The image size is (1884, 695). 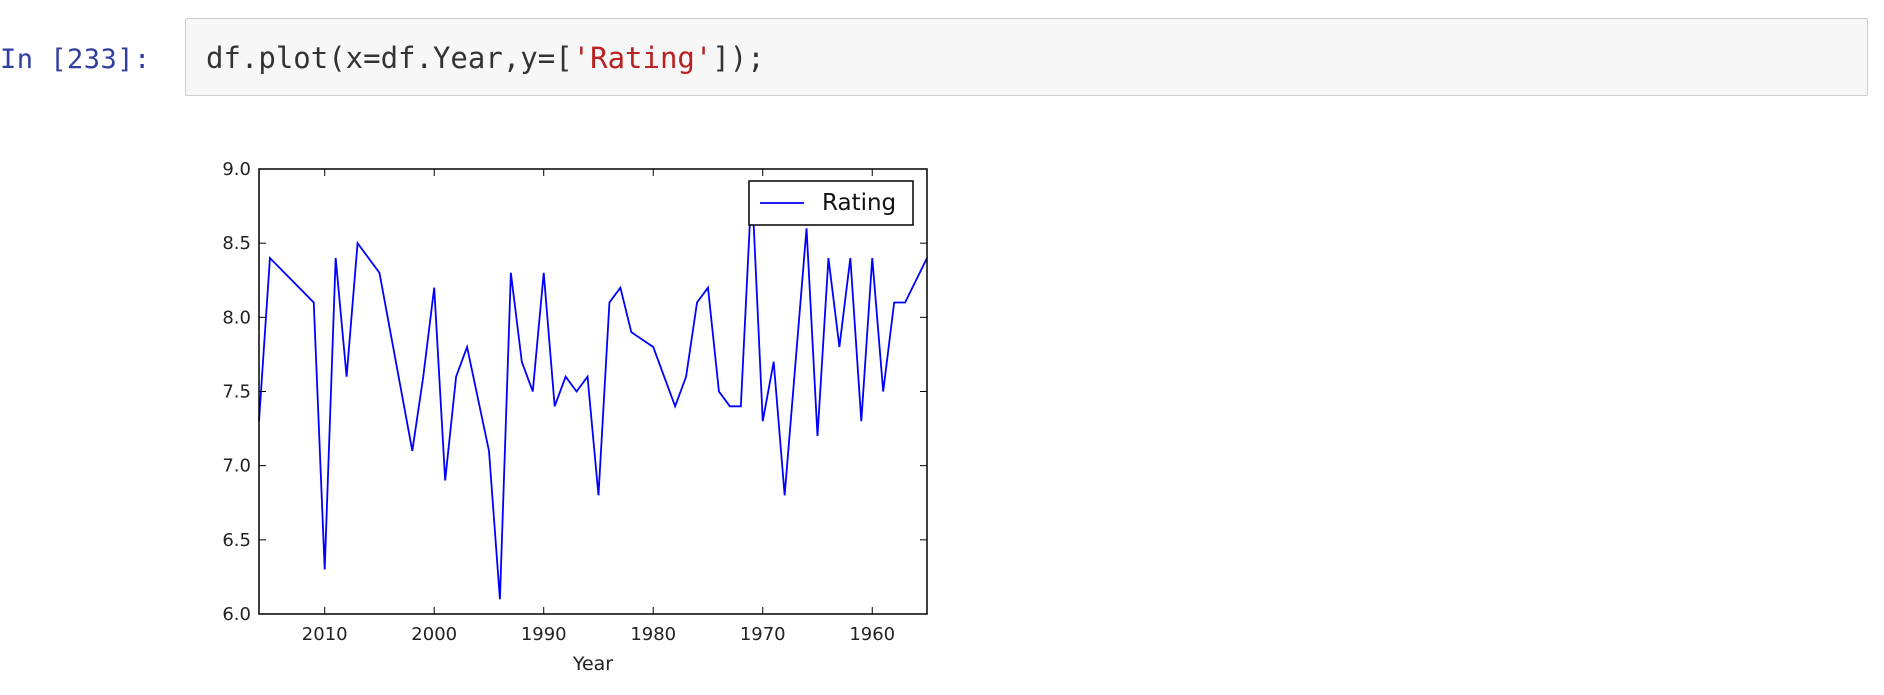 I want to click on x-tick-label: 2000, so click(x=434, y=634).